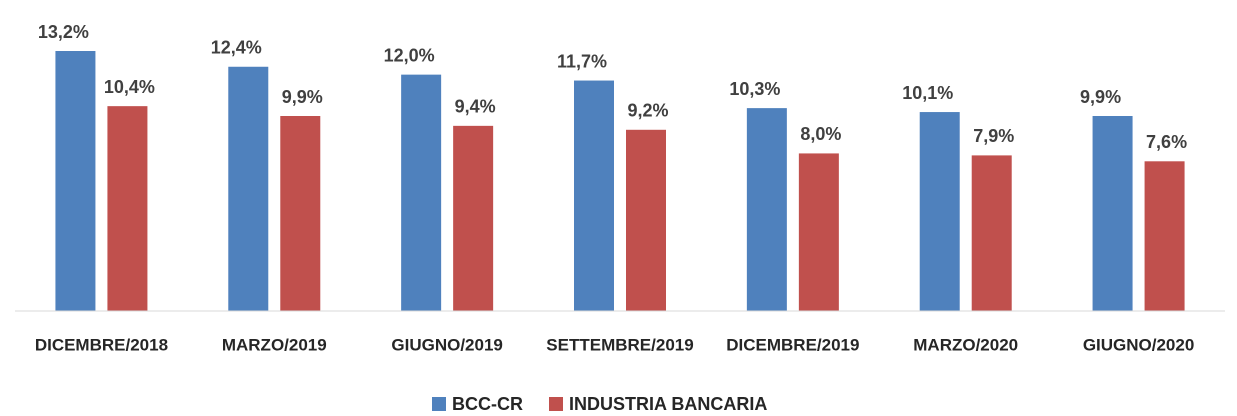 This screenshot has width=1237, height=416. I want to click on x-tick-label: DICEMBRE/2019, so click(792, 344).